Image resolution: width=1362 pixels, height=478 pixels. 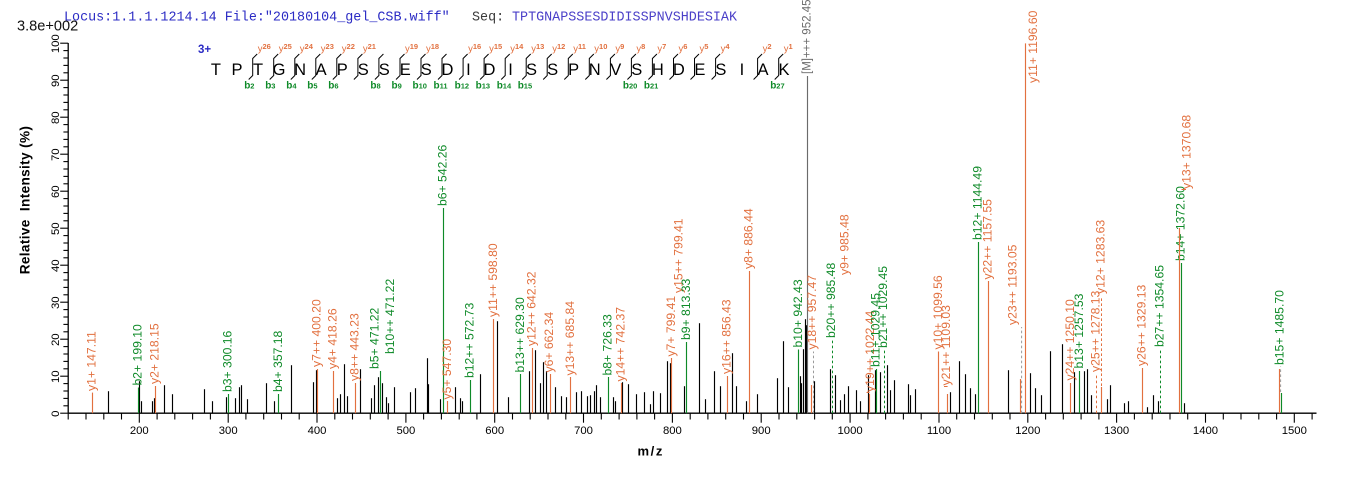 What do you see at coordinates (651, 86) in the screenshot?
I see `svg-text: b21` at bounding box center [651, 86].